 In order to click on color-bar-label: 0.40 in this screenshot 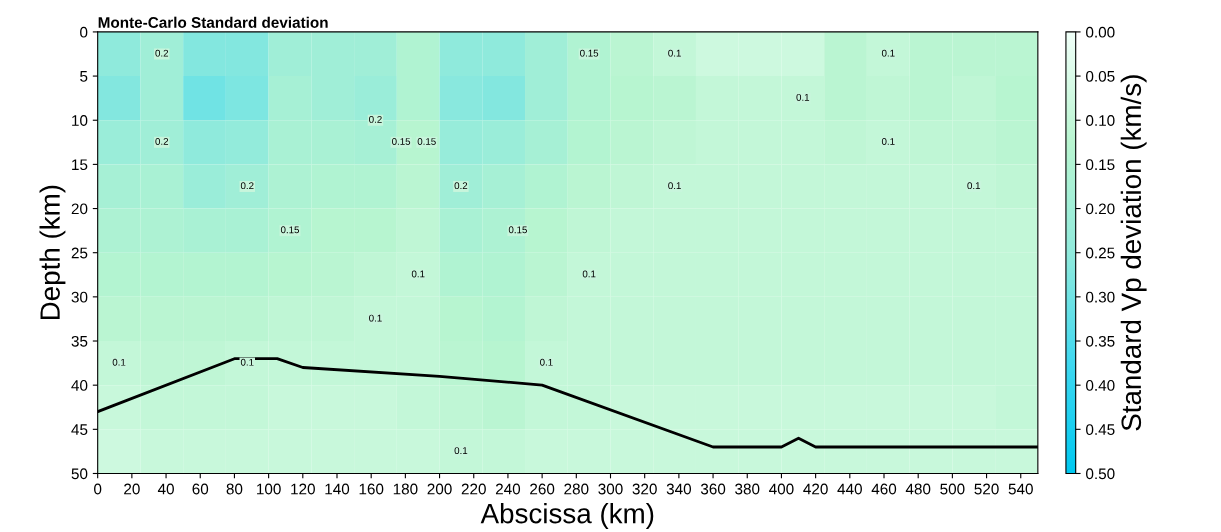, I will do `click(1100, 385)`.